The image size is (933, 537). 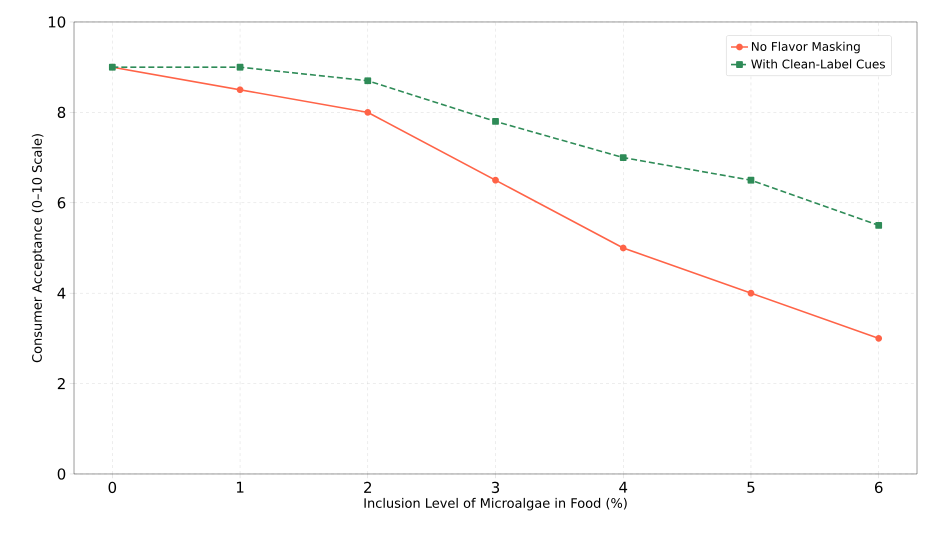 What do you see at coordinates (495, 504) in the screenshot?
I see `x-axis-title: Inclusion Level of Microalgae in Food (%)` at bounding box center [495, 504].